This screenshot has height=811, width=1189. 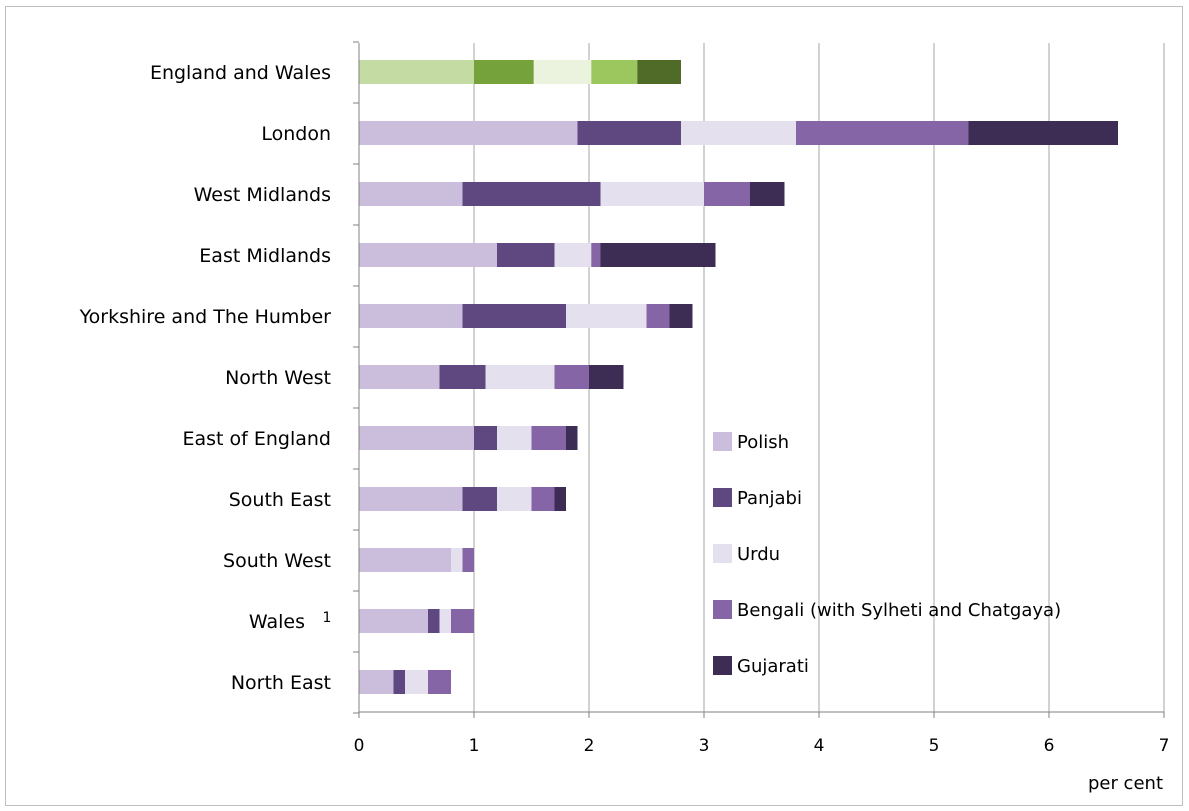 What do you see at coordinates (327, 618) in the screenshot?
I see `category-superscript: 1` at bounding box center [327, 618].